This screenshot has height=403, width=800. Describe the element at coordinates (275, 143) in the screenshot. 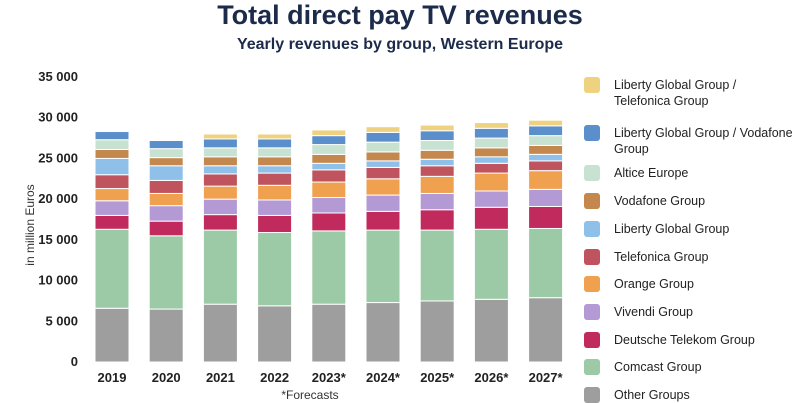

I see `bar-liberty-global-group-vodafone-group-2022` at that location.